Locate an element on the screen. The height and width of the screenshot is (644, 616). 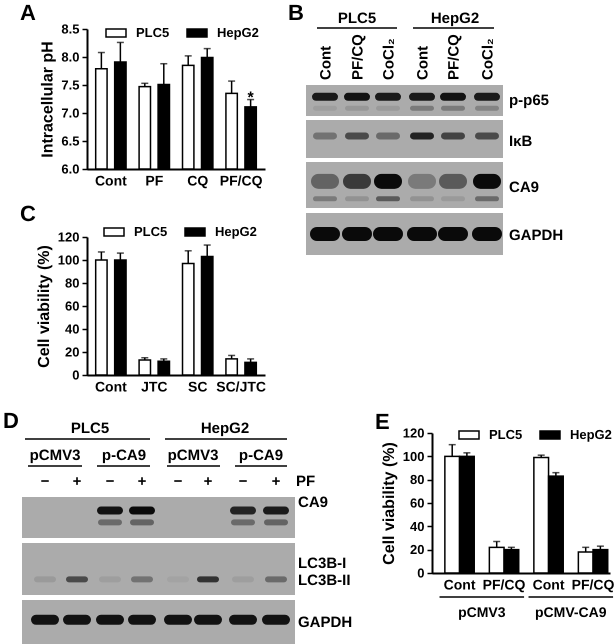
y-tick-label: 8.5 is located at coordinates (70, 29).